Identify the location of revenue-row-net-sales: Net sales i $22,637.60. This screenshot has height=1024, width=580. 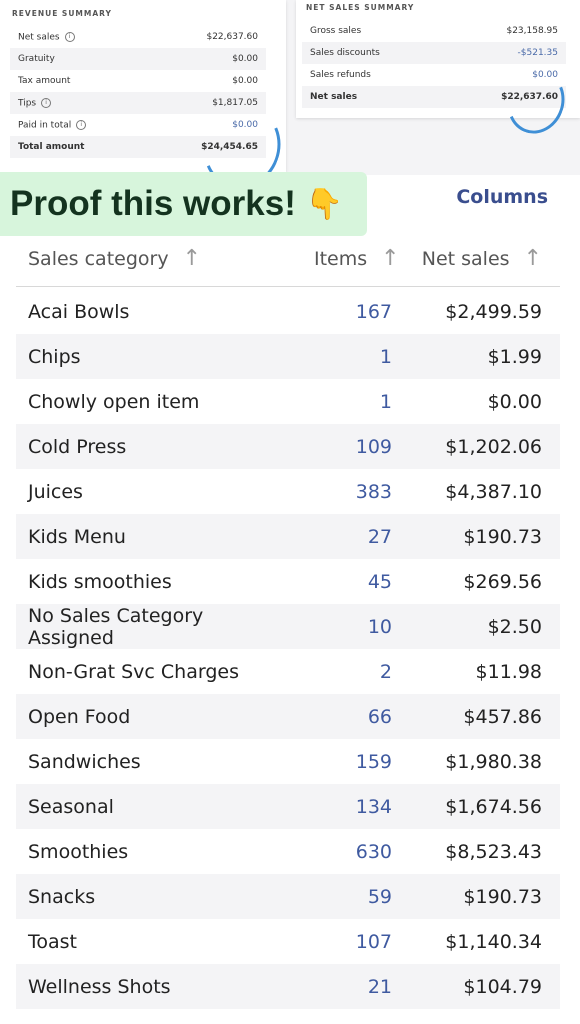
(138, 37).